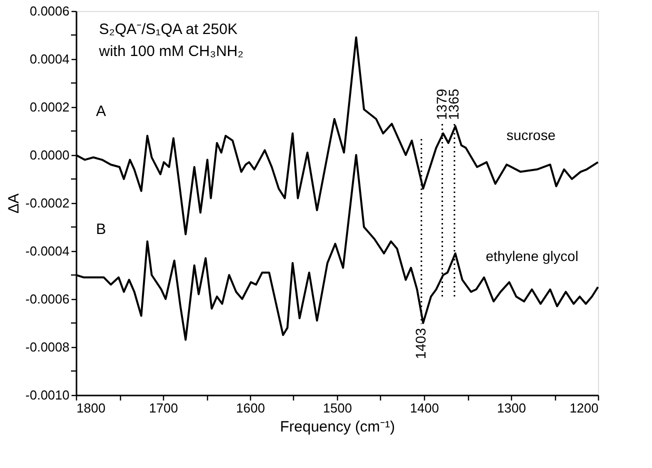 This screenshot has height=468, width=652. I want to click on ref-line-label: 1379, so click(441, 104).